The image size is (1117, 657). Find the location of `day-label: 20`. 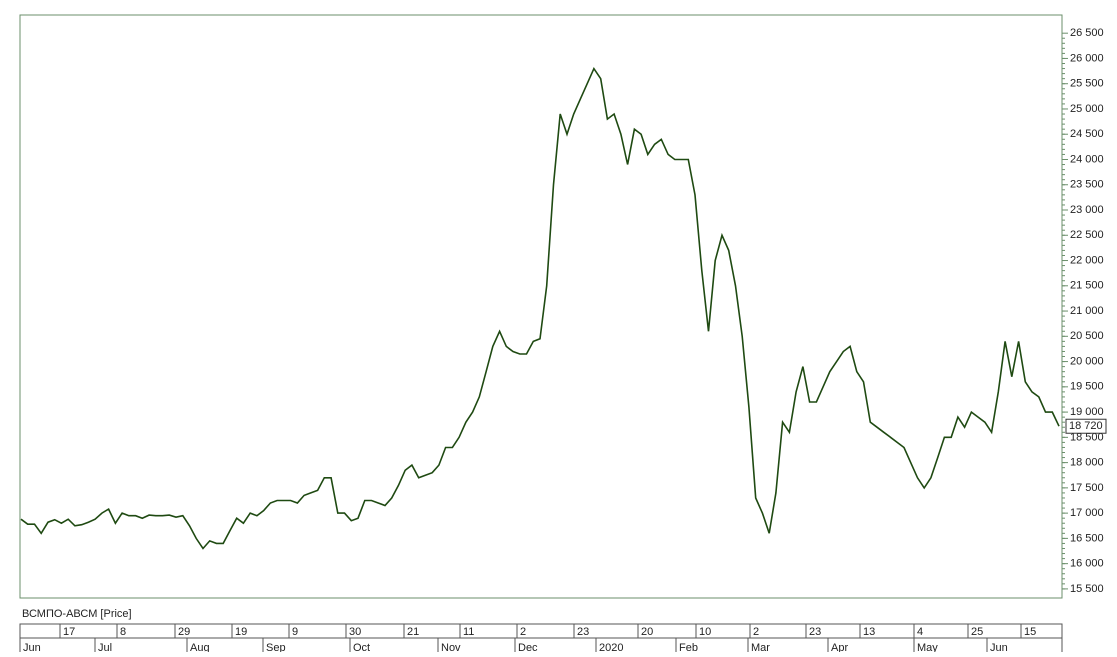

day-label: 20 is located at coordinates (647, 632).